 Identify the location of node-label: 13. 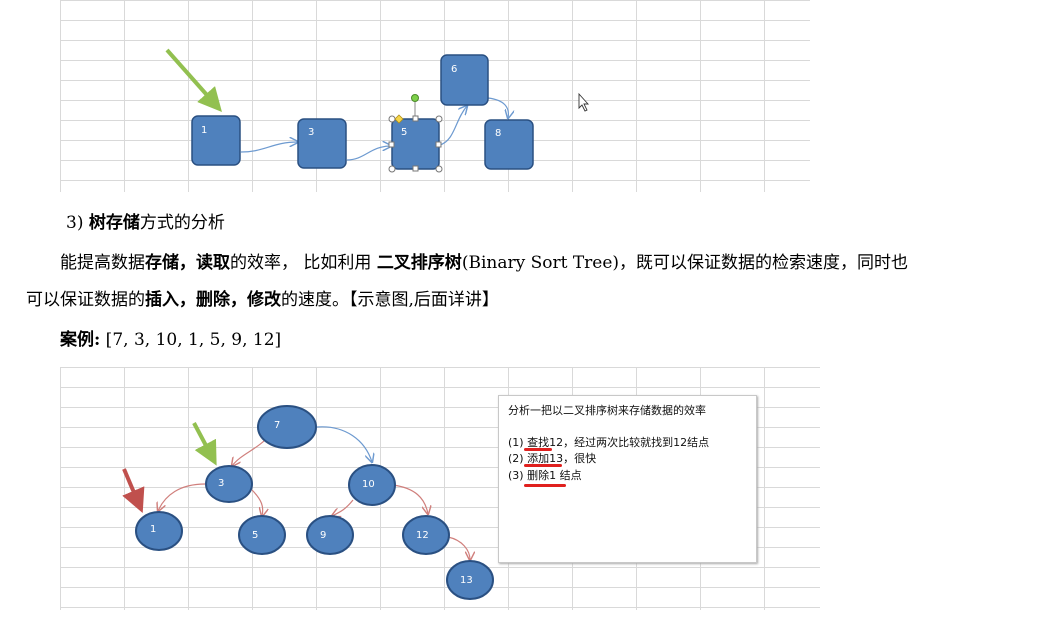
(466, 580).